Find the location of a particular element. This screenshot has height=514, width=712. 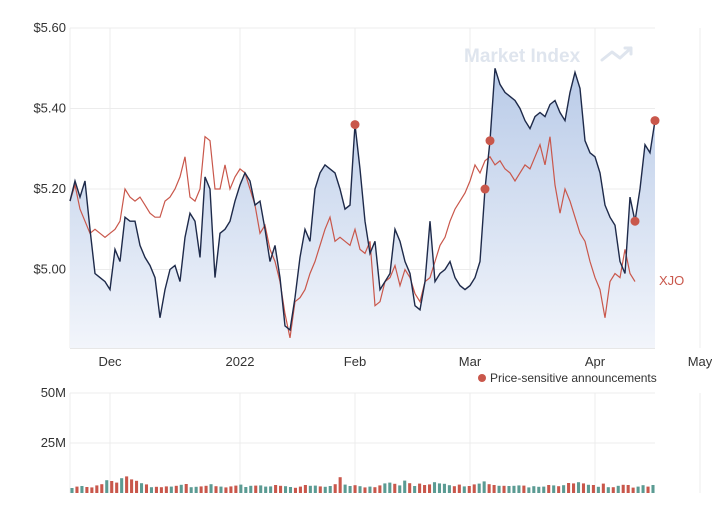

y-tick-label: $5.40 is located at coordinates (49, 108).